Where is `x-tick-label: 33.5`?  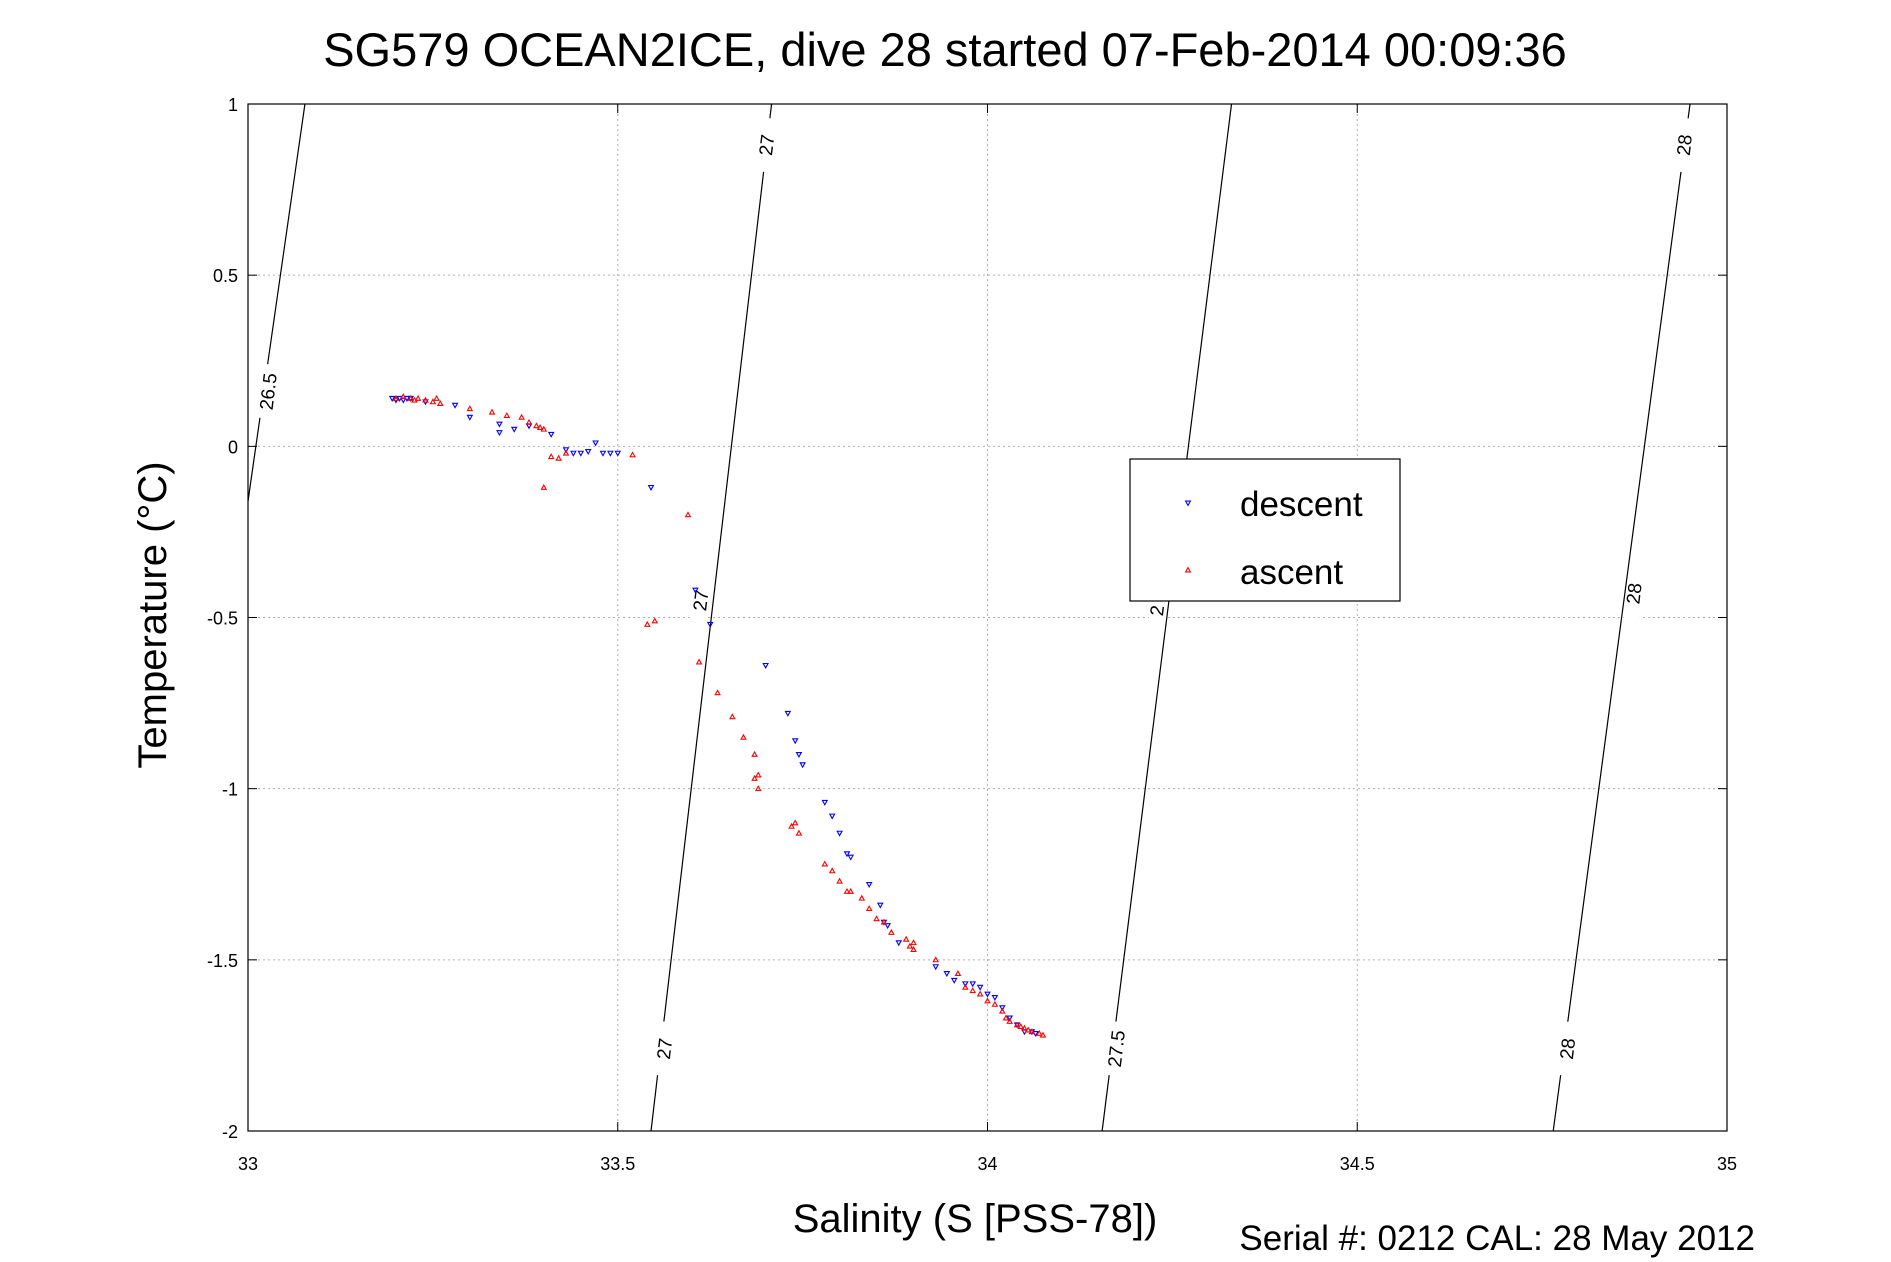
x-tick-label: 33.5 is located at coordinates (617, 1164).